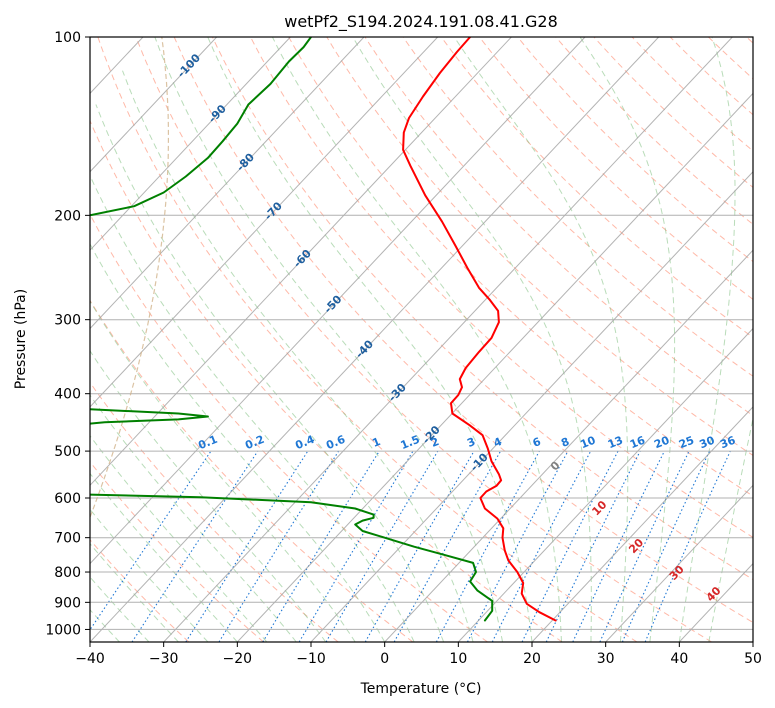 The width and height of the screenshot is (775, 708). What do you see at coordinates (67, 321) in the screenshot?
I see `y-tick-label: 300` at bounding box center [67, 321].